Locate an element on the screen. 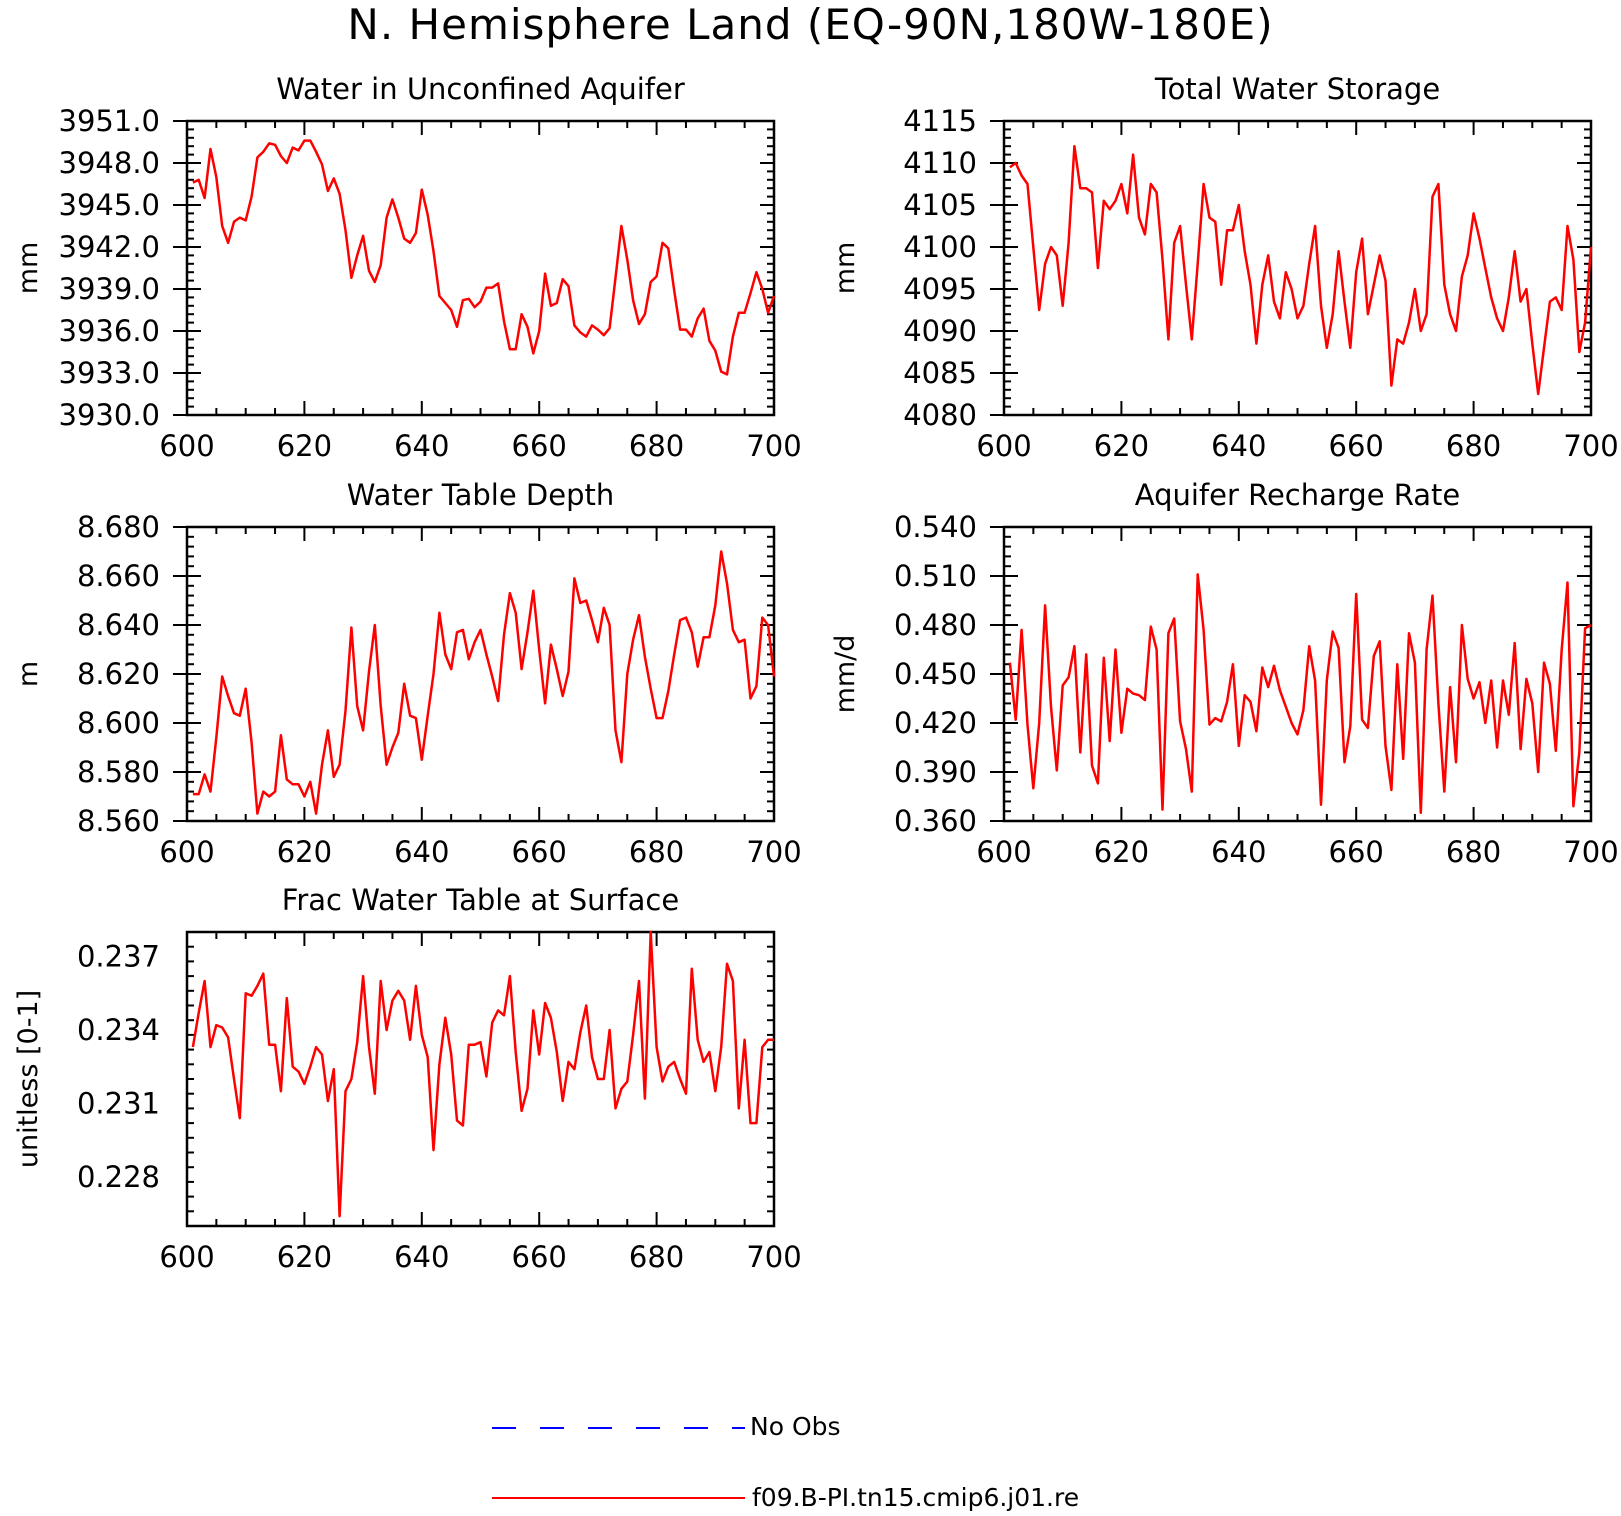  figure-title: N. Hemisphere Land (EQ-90N,180W-180E) is located at coordinates (810, 24).